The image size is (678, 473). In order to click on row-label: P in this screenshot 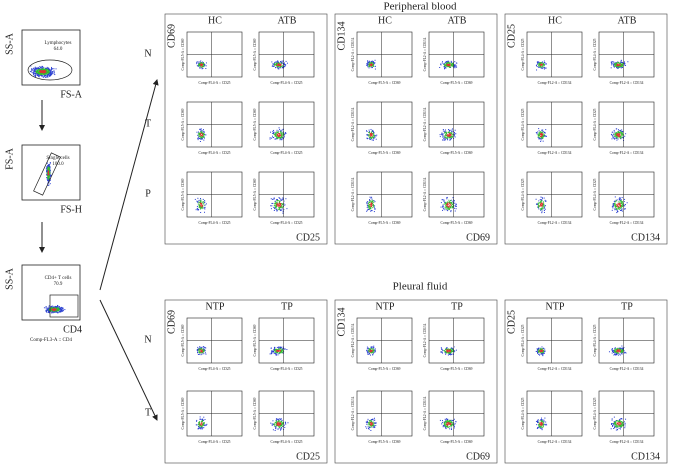, I will do `click(148, 193)`.